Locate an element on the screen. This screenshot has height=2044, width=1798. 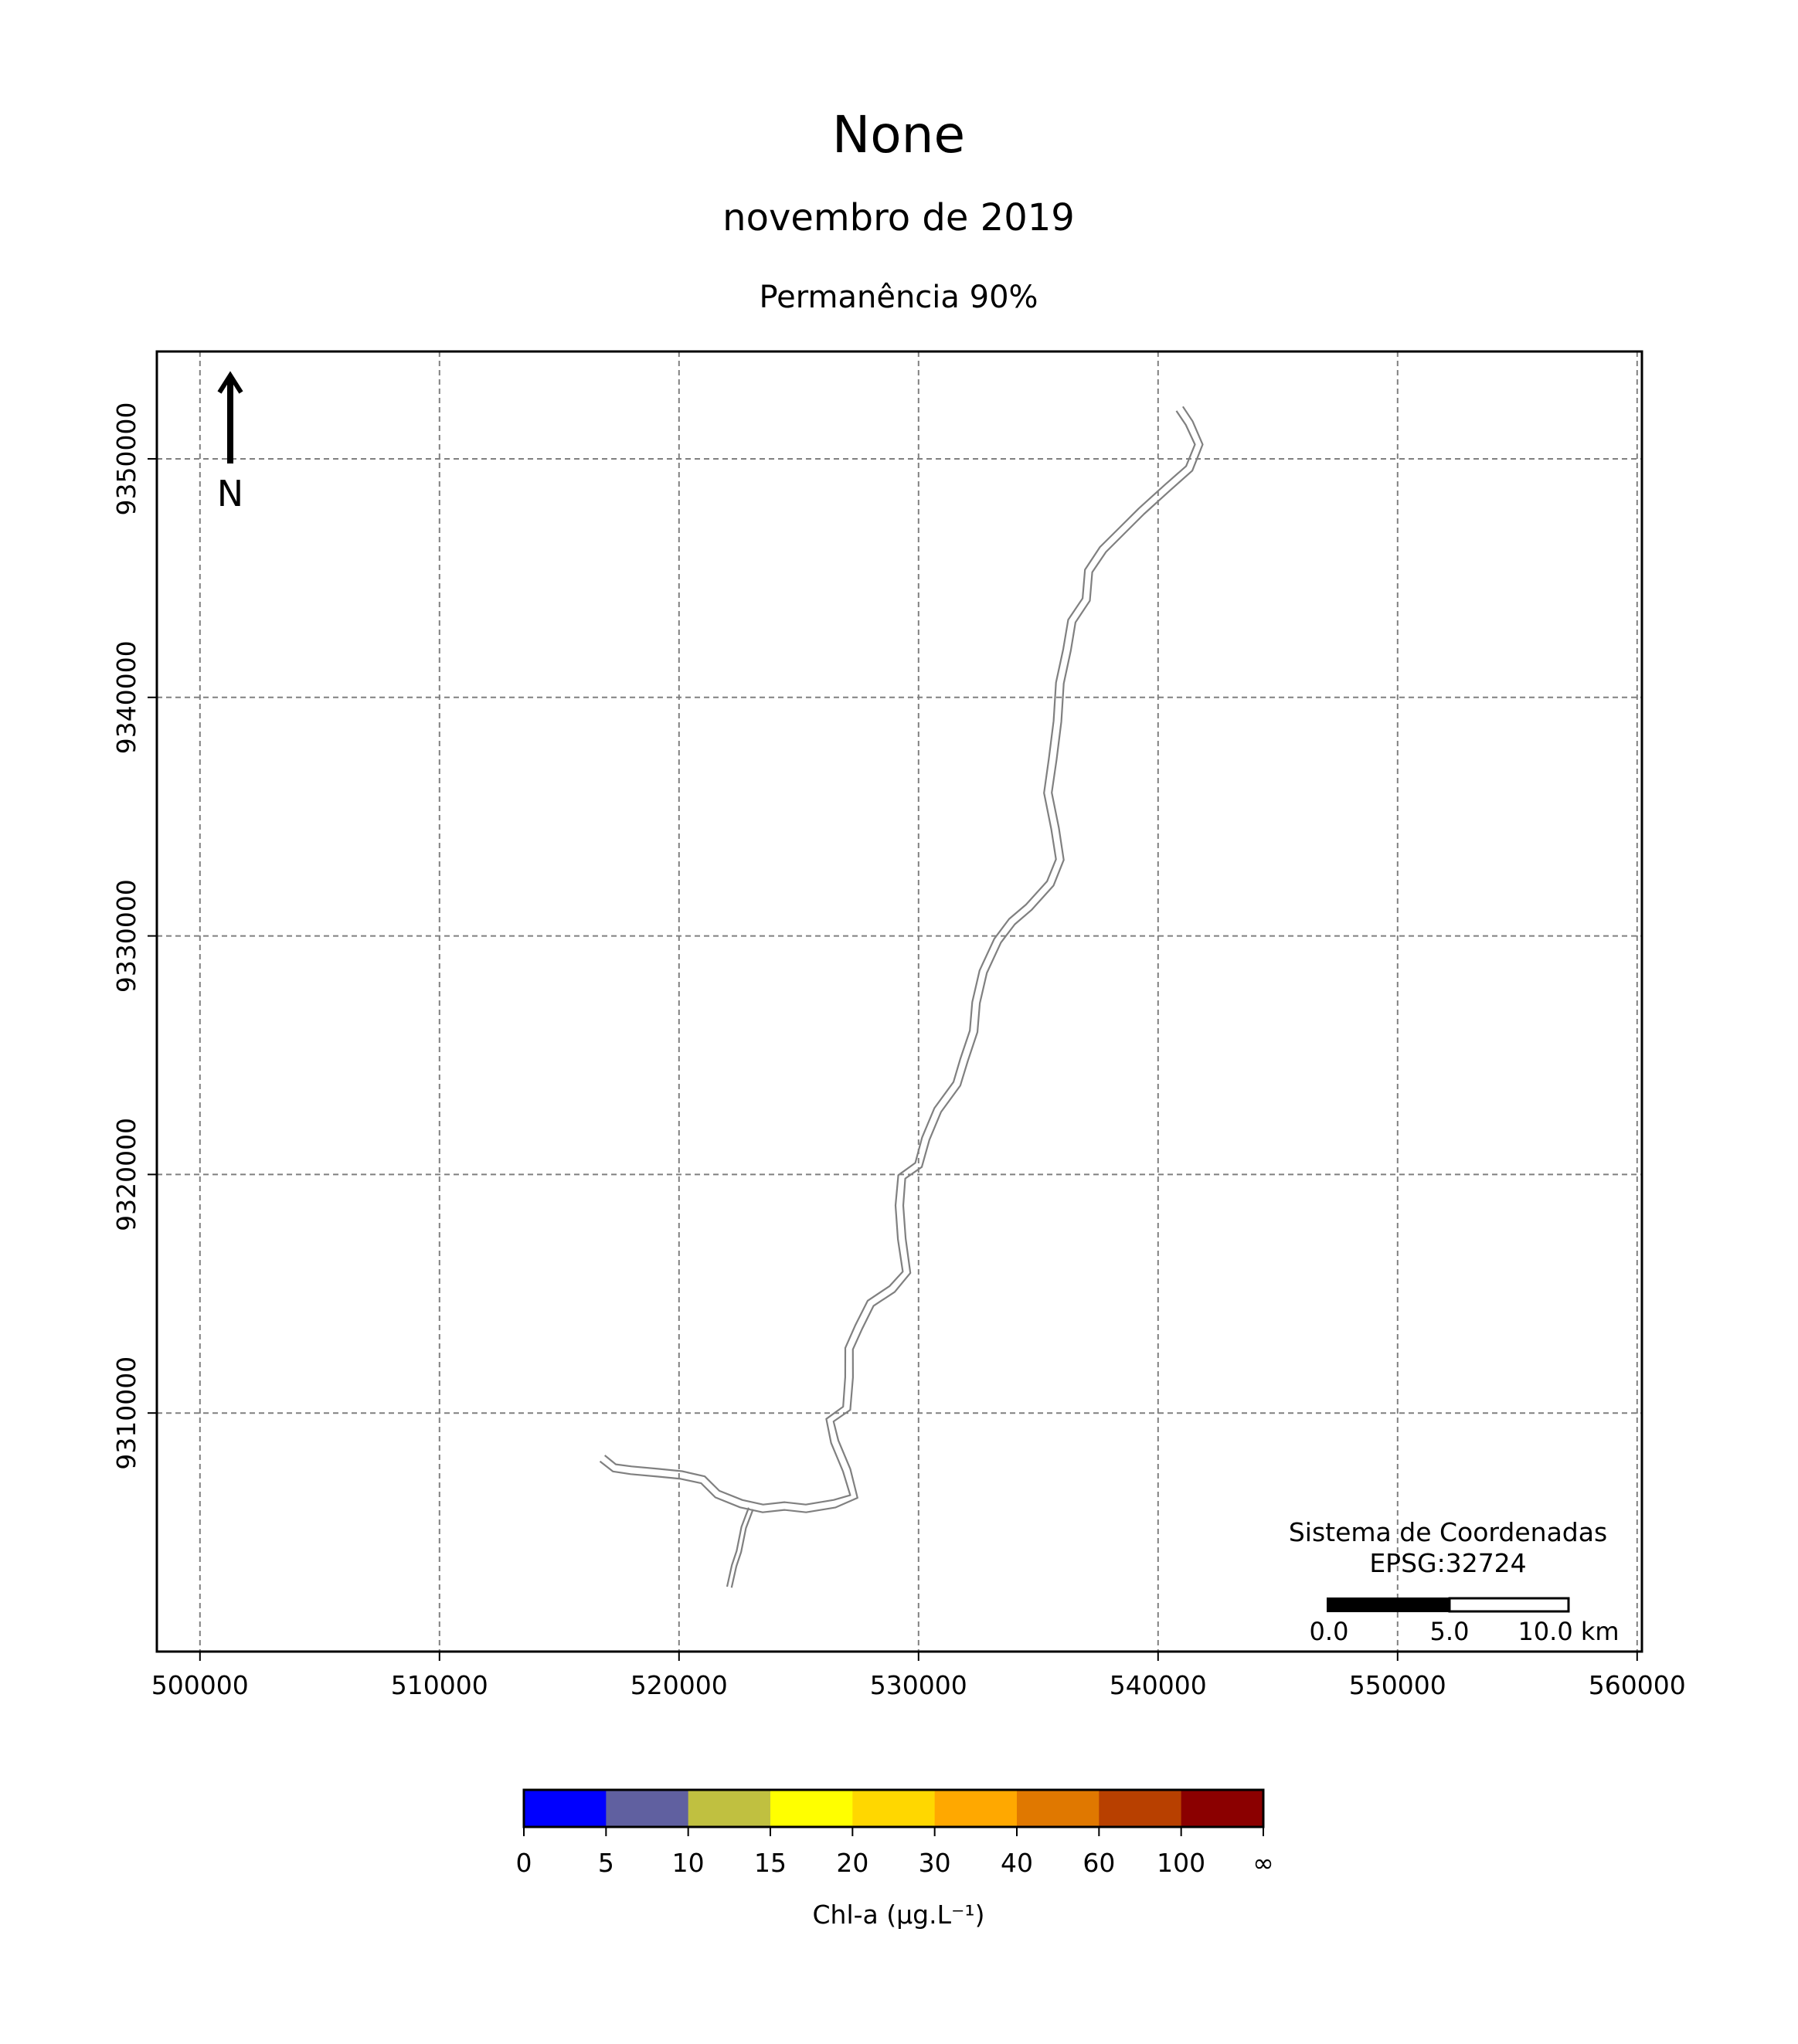
colorbar-label: Chl-a (μg.L⁻¹) is located at coordinates (899, 1915).